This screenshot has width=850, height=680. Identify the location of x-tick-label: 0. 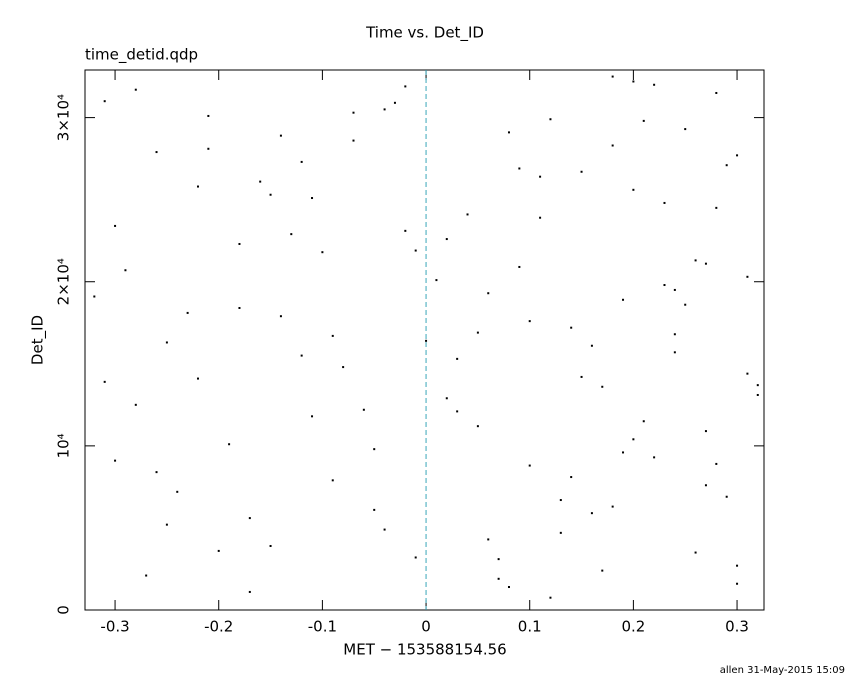
(426, 627).